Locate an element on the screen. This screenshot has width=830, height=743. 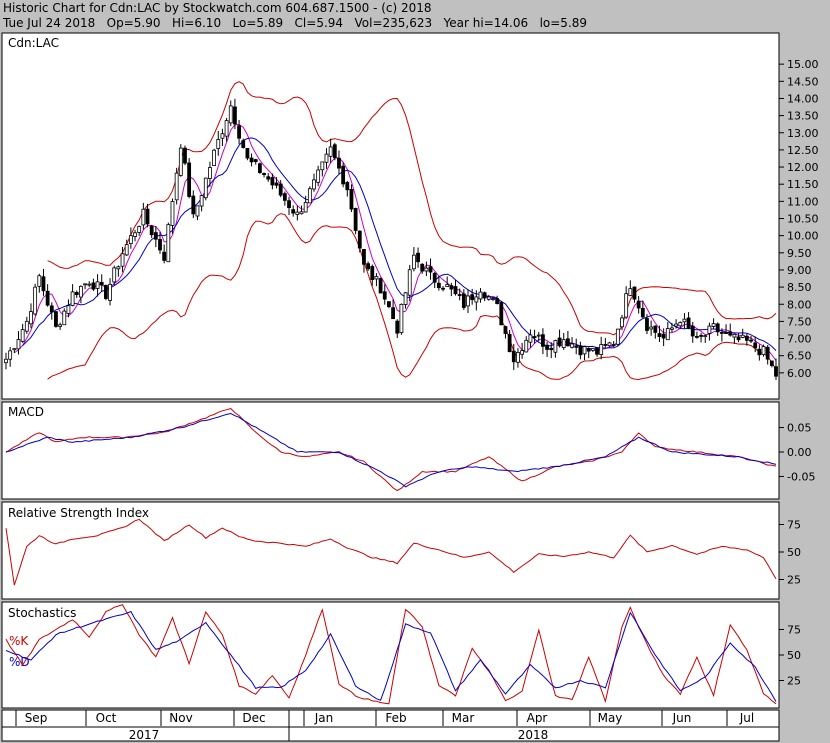
stochastics-tick-label: 50 is located at coordinates (794, 655).